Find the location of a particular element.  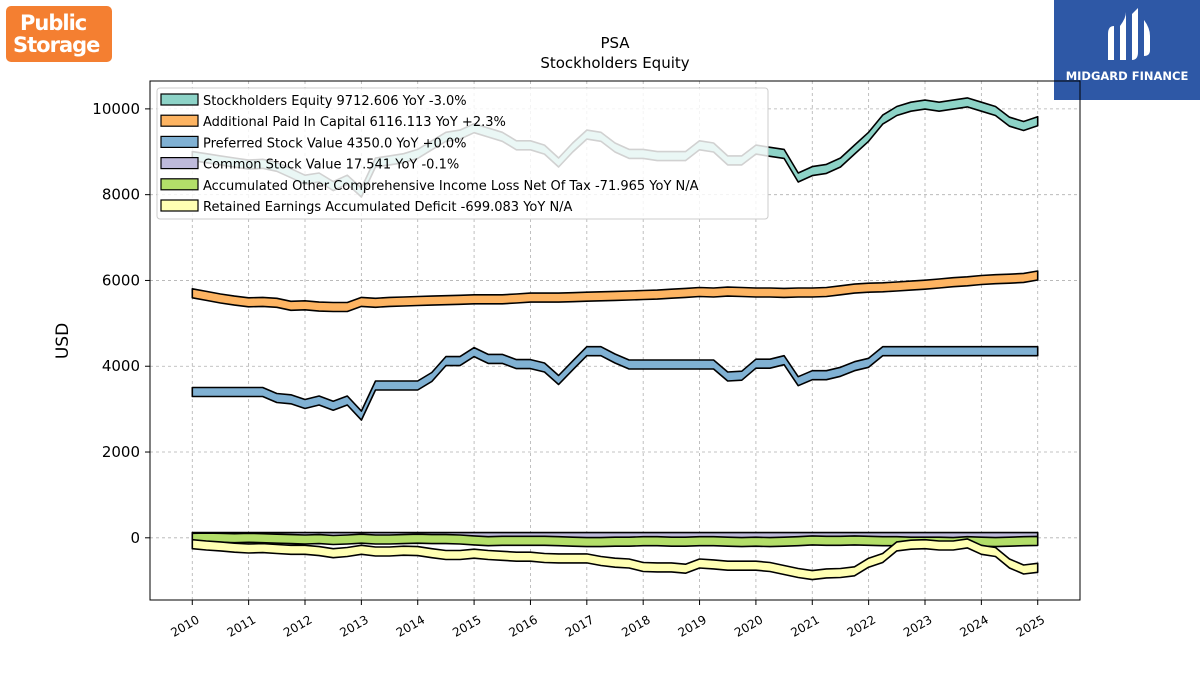

y-tick-label: 2000 is located at coordinates (121, 452).